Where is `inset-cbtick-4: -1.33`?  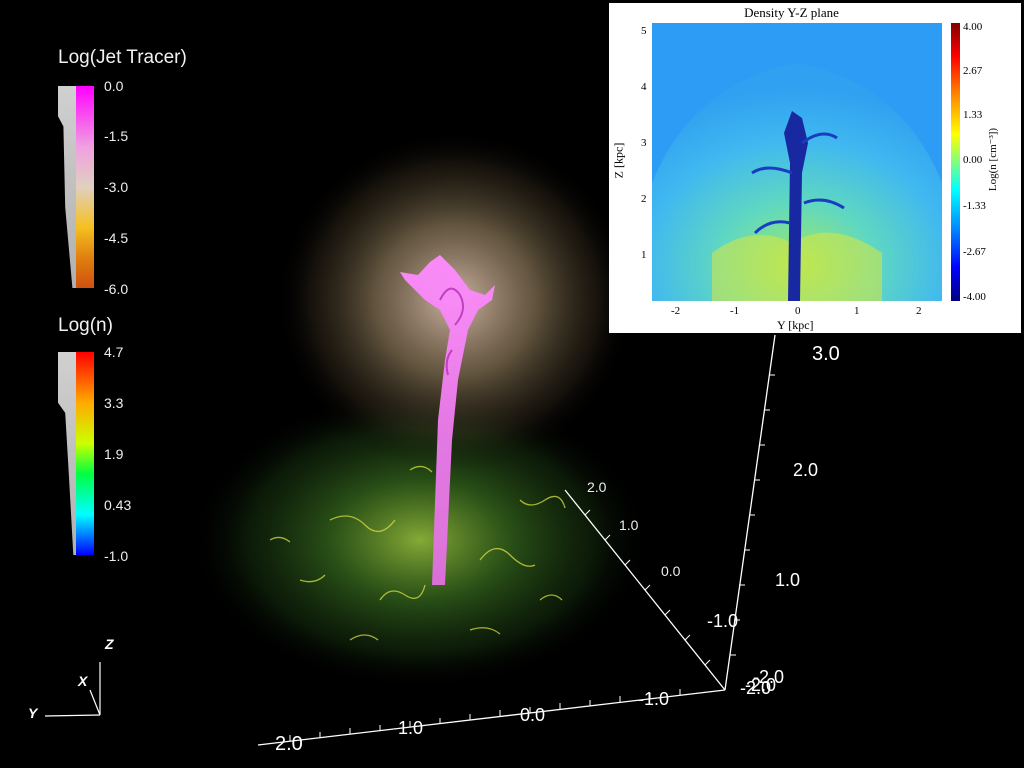
inset-cbtick-4: -1.33 is located at coordinates (974, 206).